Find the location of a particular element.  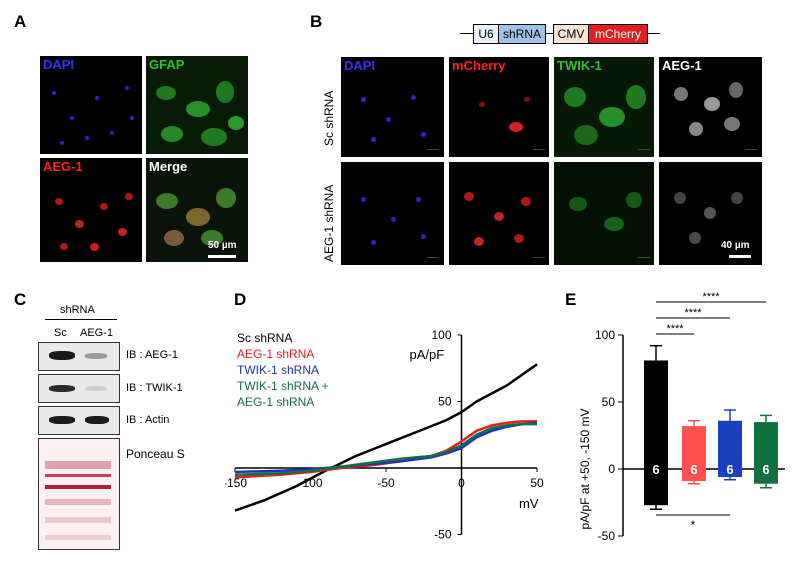

panel-b-twik1-label: TWIK-1 is located at coordinates (579, 65).